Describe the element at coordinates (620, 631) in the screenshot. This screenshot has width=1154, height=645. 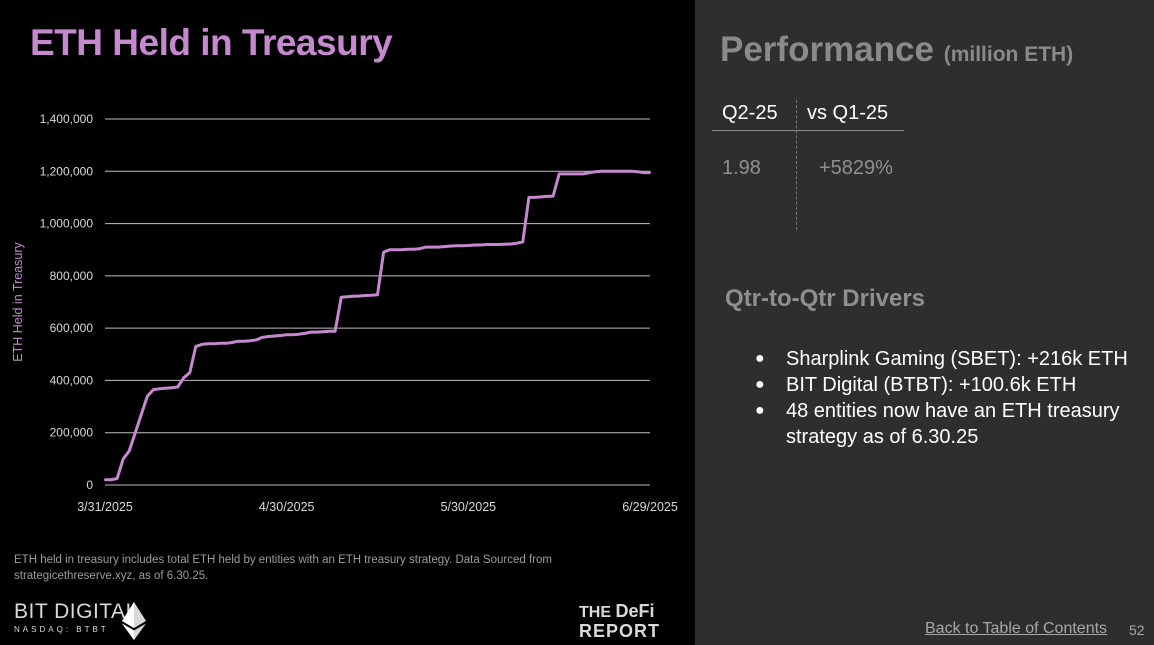
I see `defi-logo-report: REPORT` at that location.